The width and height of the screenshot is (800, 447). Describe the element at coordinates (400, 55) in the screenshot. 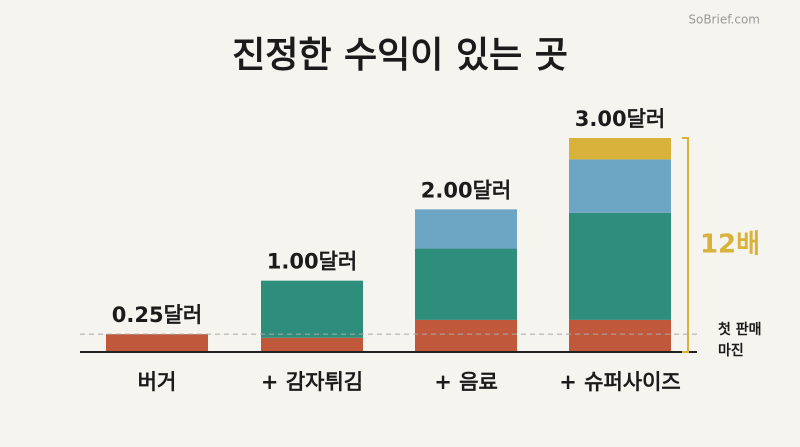

I see `chart-title: 진정한 수익이 있는 곳` at that location.